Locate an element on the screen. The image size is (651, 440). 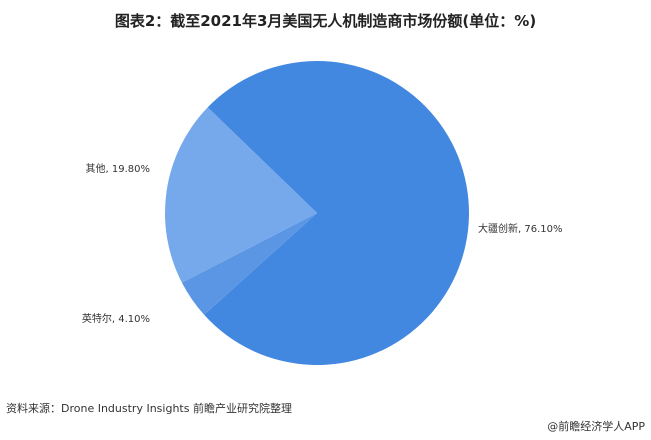
source-note: 资料来源：Drone Industry Insights 前瞻产业研究院整理 is located at coordinates (149, 408).